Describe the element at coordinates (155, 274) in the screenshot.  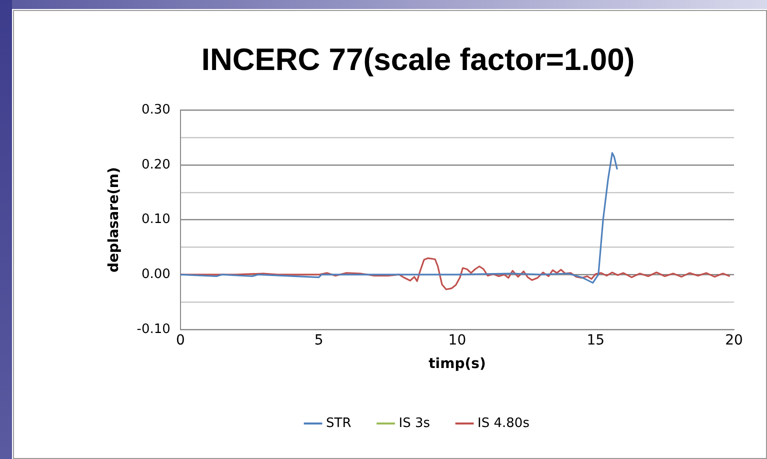
I see `y-tick-label: 0.00` at that location.